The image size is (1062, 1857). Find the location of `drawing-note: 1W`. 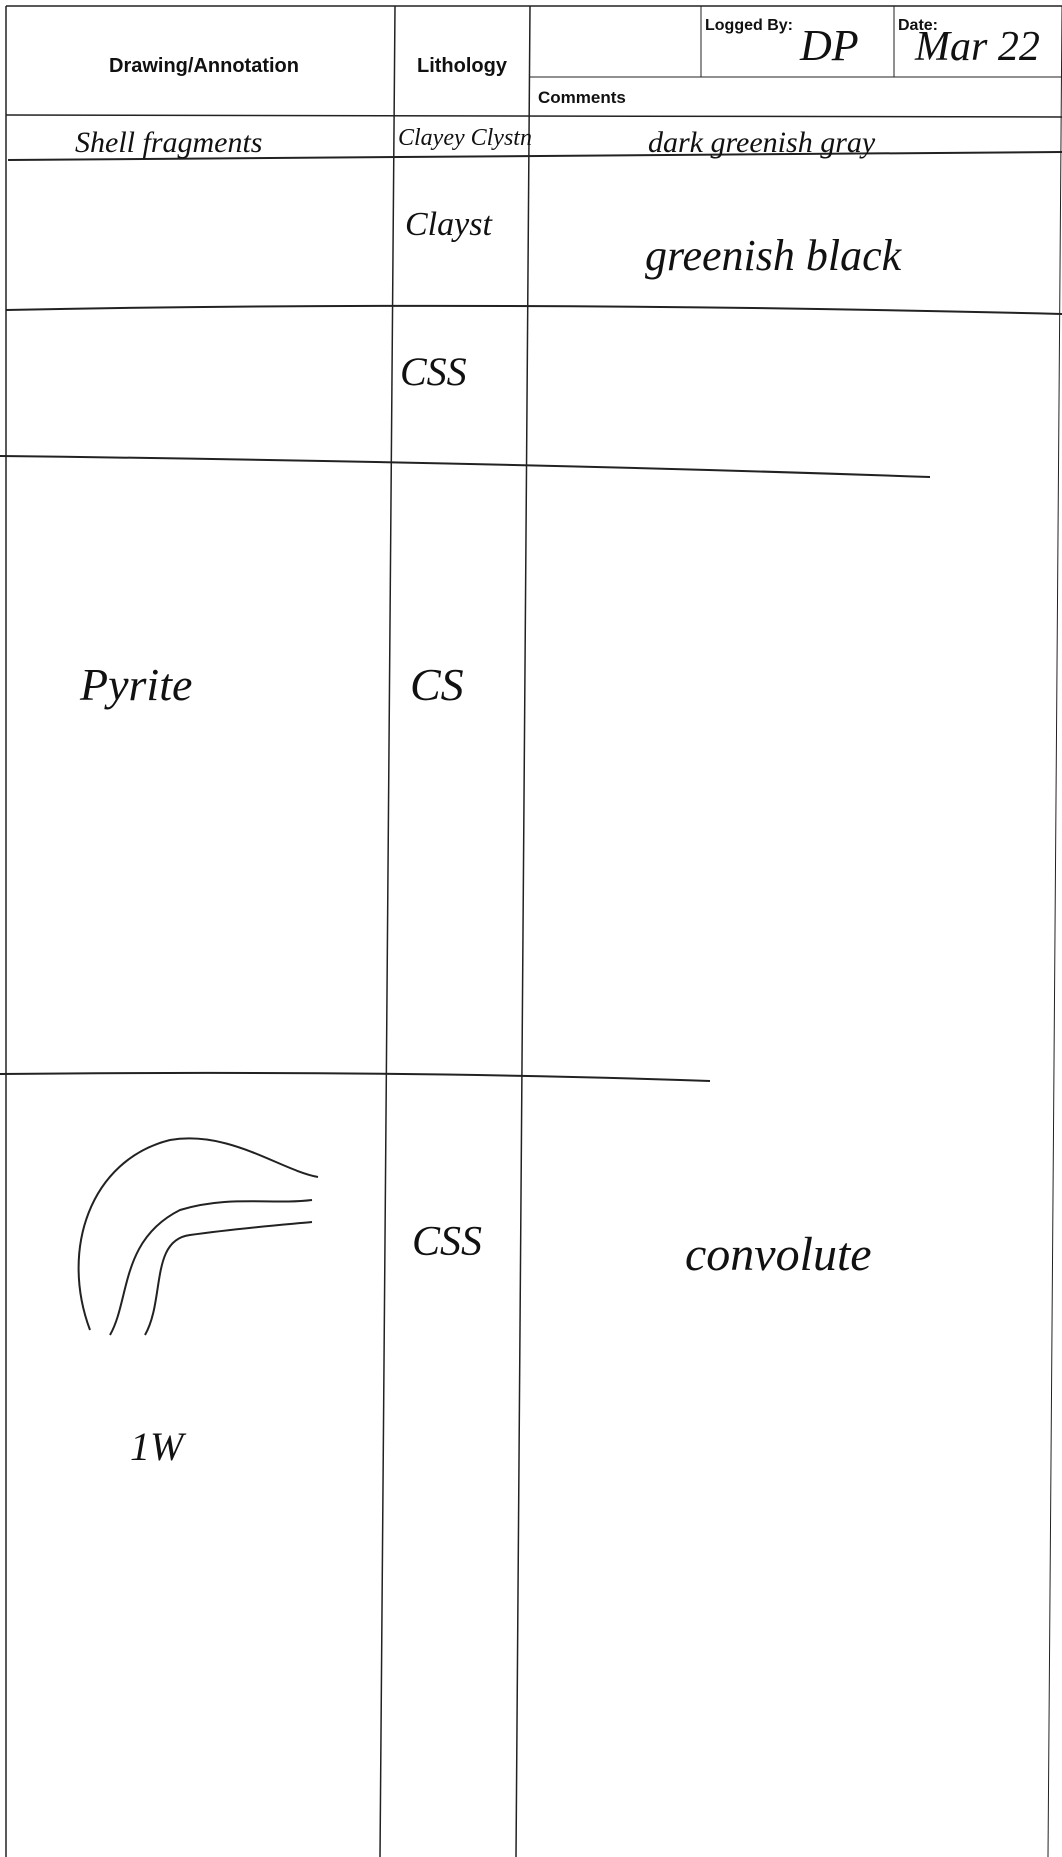

drawing-note: 1W is located at coordinates (158, 1446).